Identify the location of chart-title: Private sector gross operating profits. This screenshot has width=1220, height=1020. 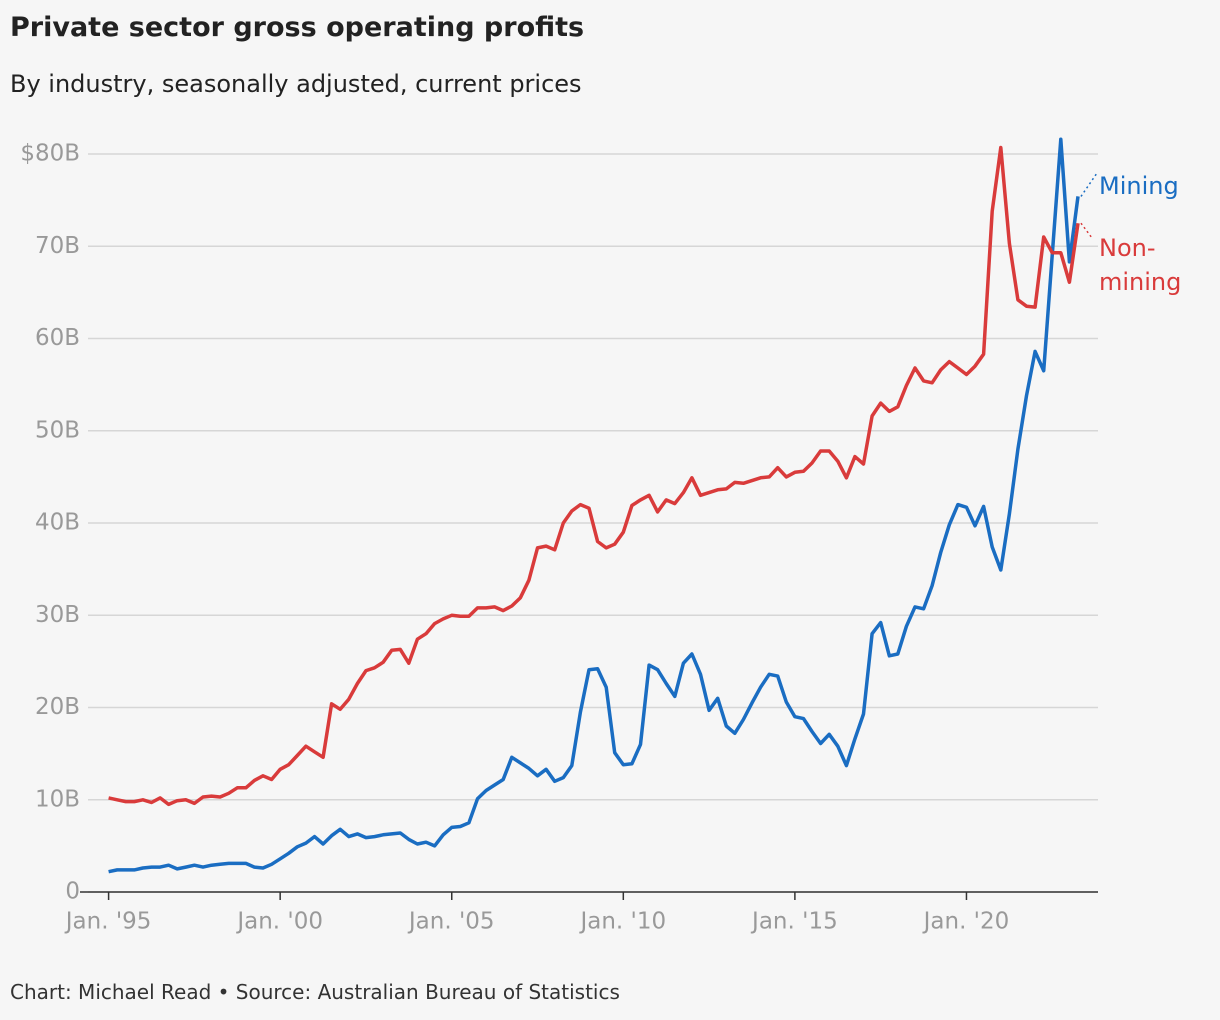
(297, 27).